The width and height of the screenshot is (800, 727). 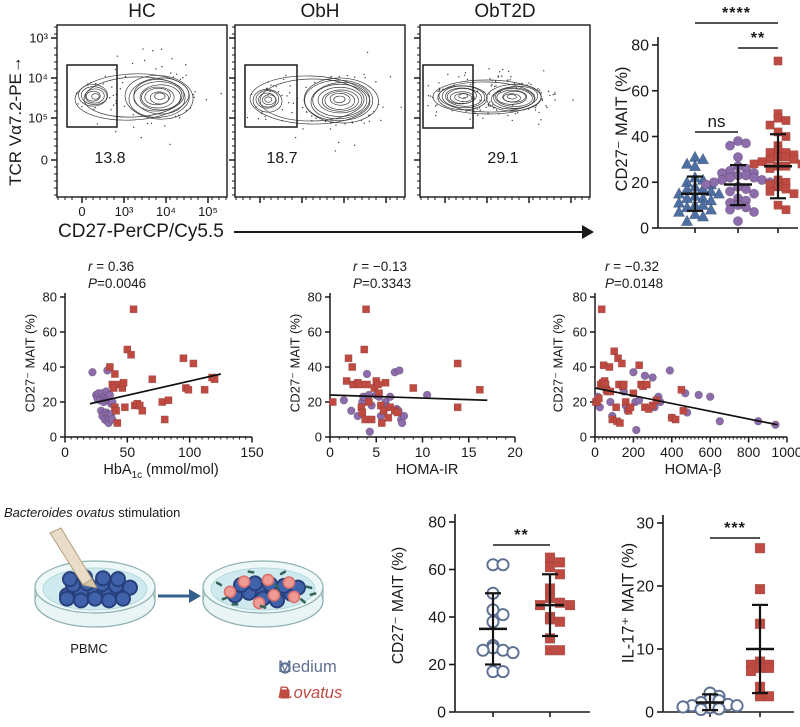 I want to click on flow-y-axis-label-text: TCR Vα7.2-PE, so click(x=15, y=129).